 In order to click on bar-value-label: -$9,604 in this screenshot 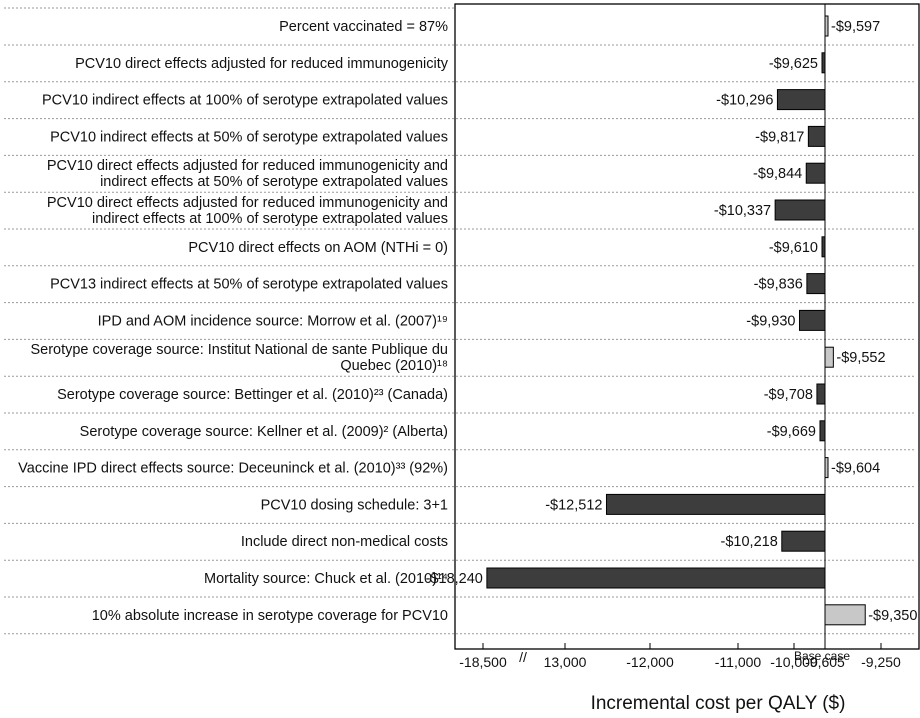, I will do `click(855, 469)`.